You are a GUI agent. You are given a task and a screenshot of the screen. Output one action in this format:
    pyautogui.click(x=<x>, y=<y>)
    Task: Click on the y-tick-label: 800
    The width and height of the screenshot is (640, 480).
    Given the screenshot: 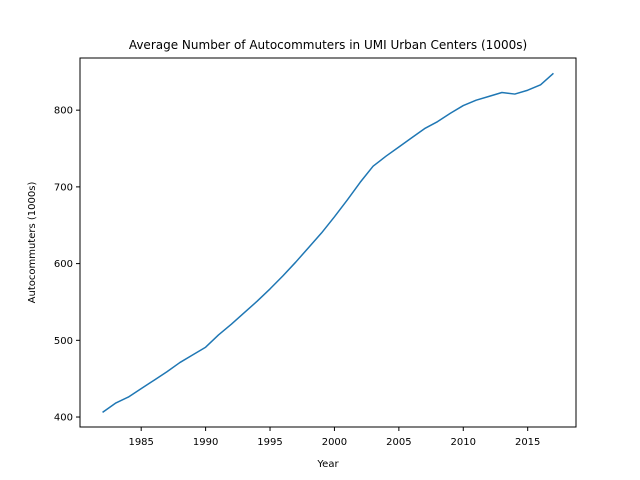 What is the action you would take?
    pyautogui.click(x=63, y=111)
    